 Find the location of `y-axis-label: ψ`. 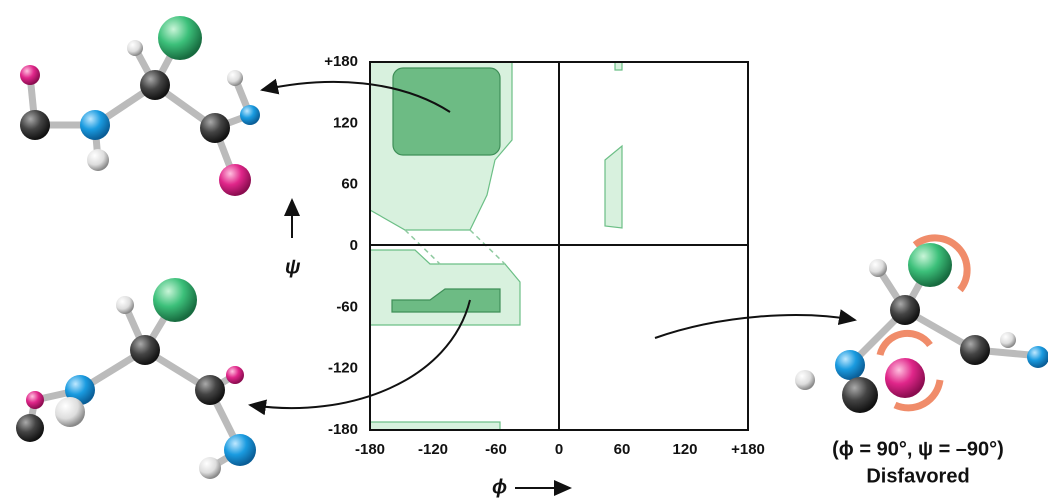

y-axis-label: ψ is located at coordinates (293, 267).